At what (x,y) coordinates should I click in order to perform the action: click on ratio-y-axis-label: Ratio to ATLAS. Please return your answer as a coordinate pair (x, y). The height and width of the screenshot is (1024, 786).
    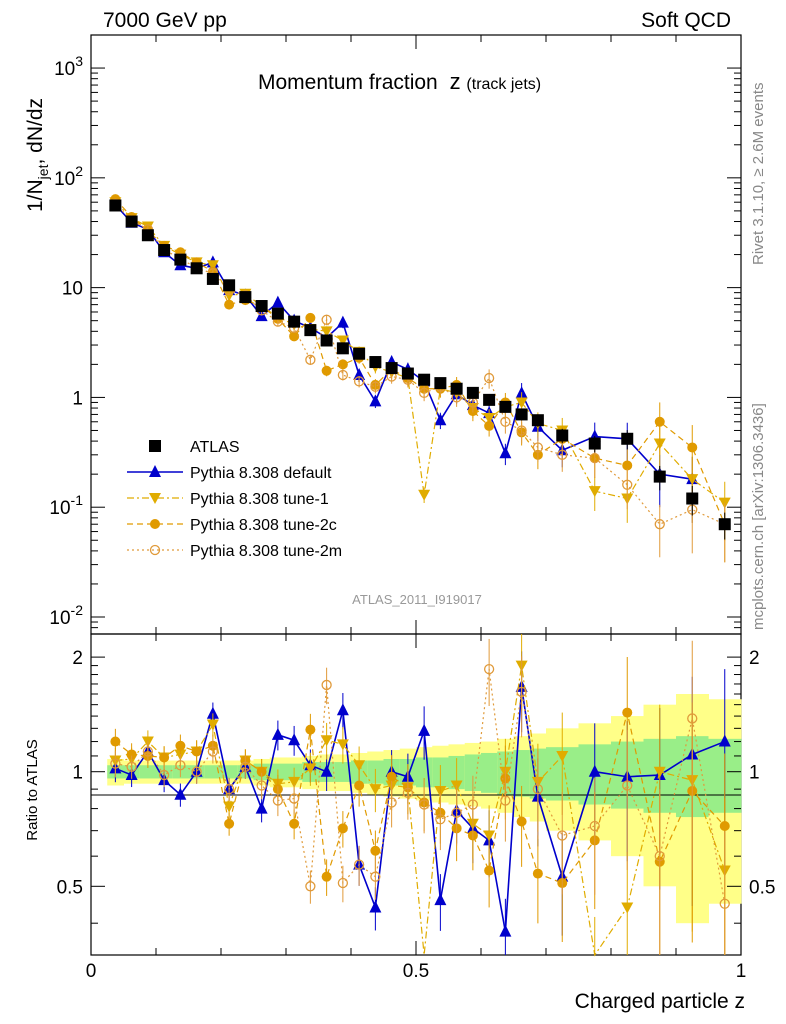
    Looking at the image, I should click on (32, 789).